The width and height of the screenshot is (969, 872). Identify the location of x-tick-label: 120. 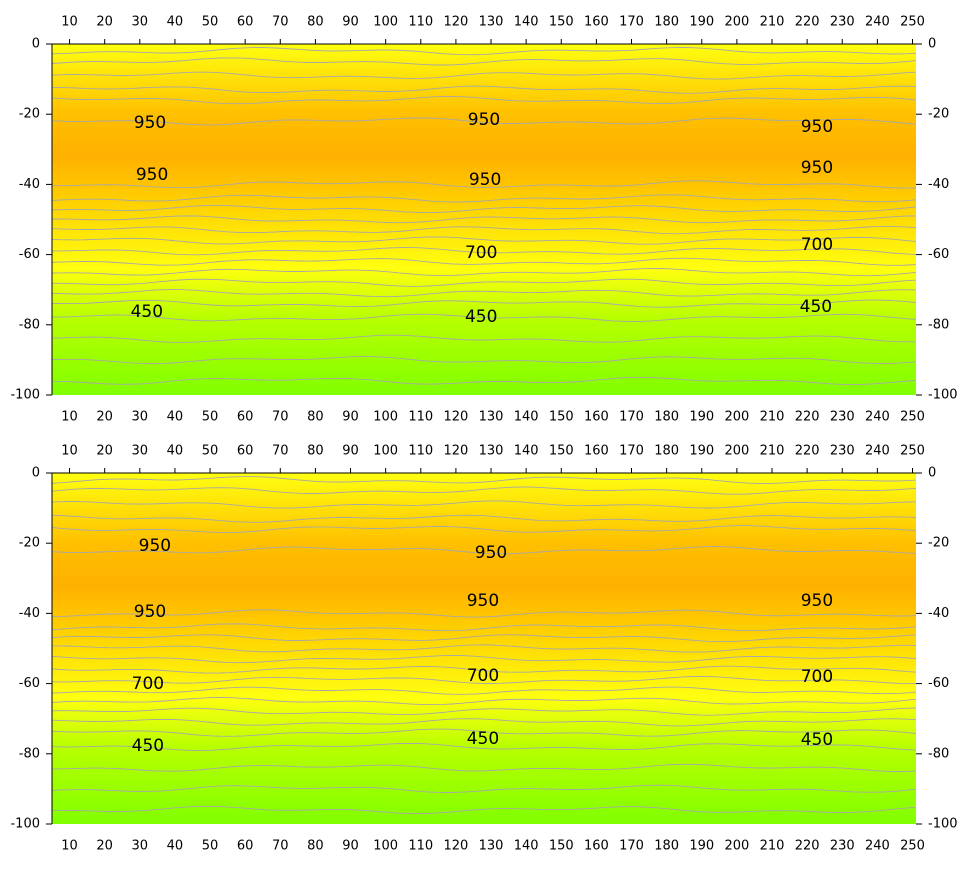
(455, 417).